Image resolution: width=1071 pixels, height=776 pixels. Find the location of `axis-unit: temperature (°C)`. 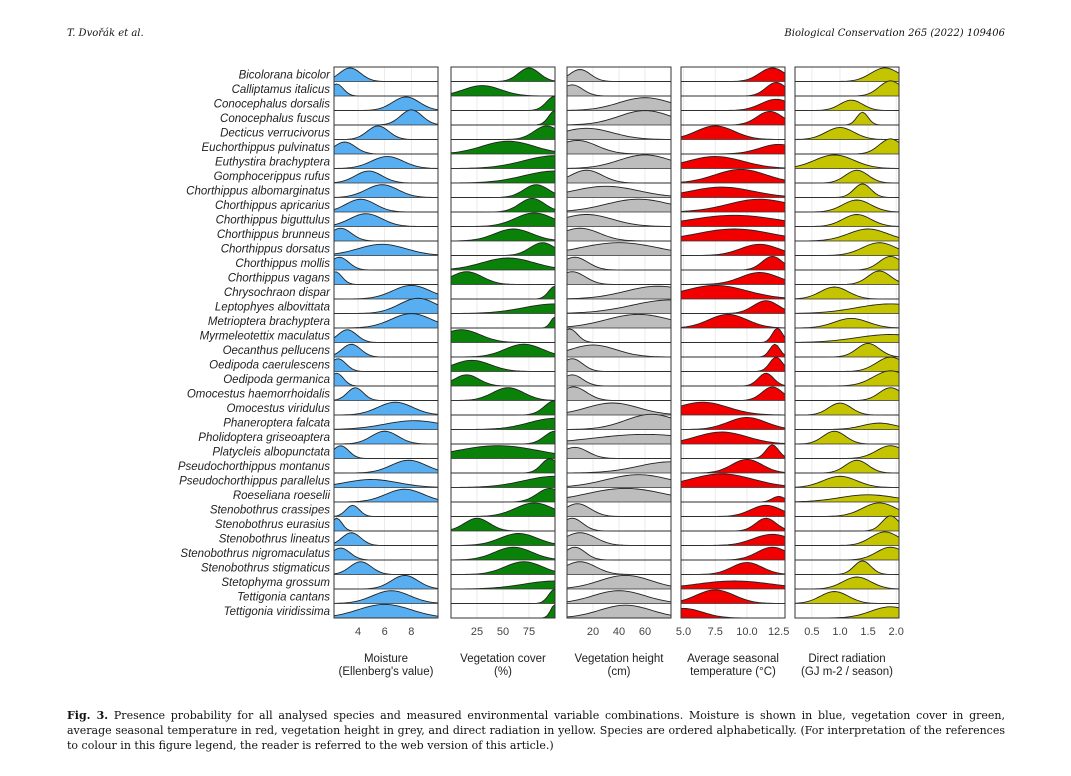

axis-unit: temperature (°C) is located at coordinates (733, 672).